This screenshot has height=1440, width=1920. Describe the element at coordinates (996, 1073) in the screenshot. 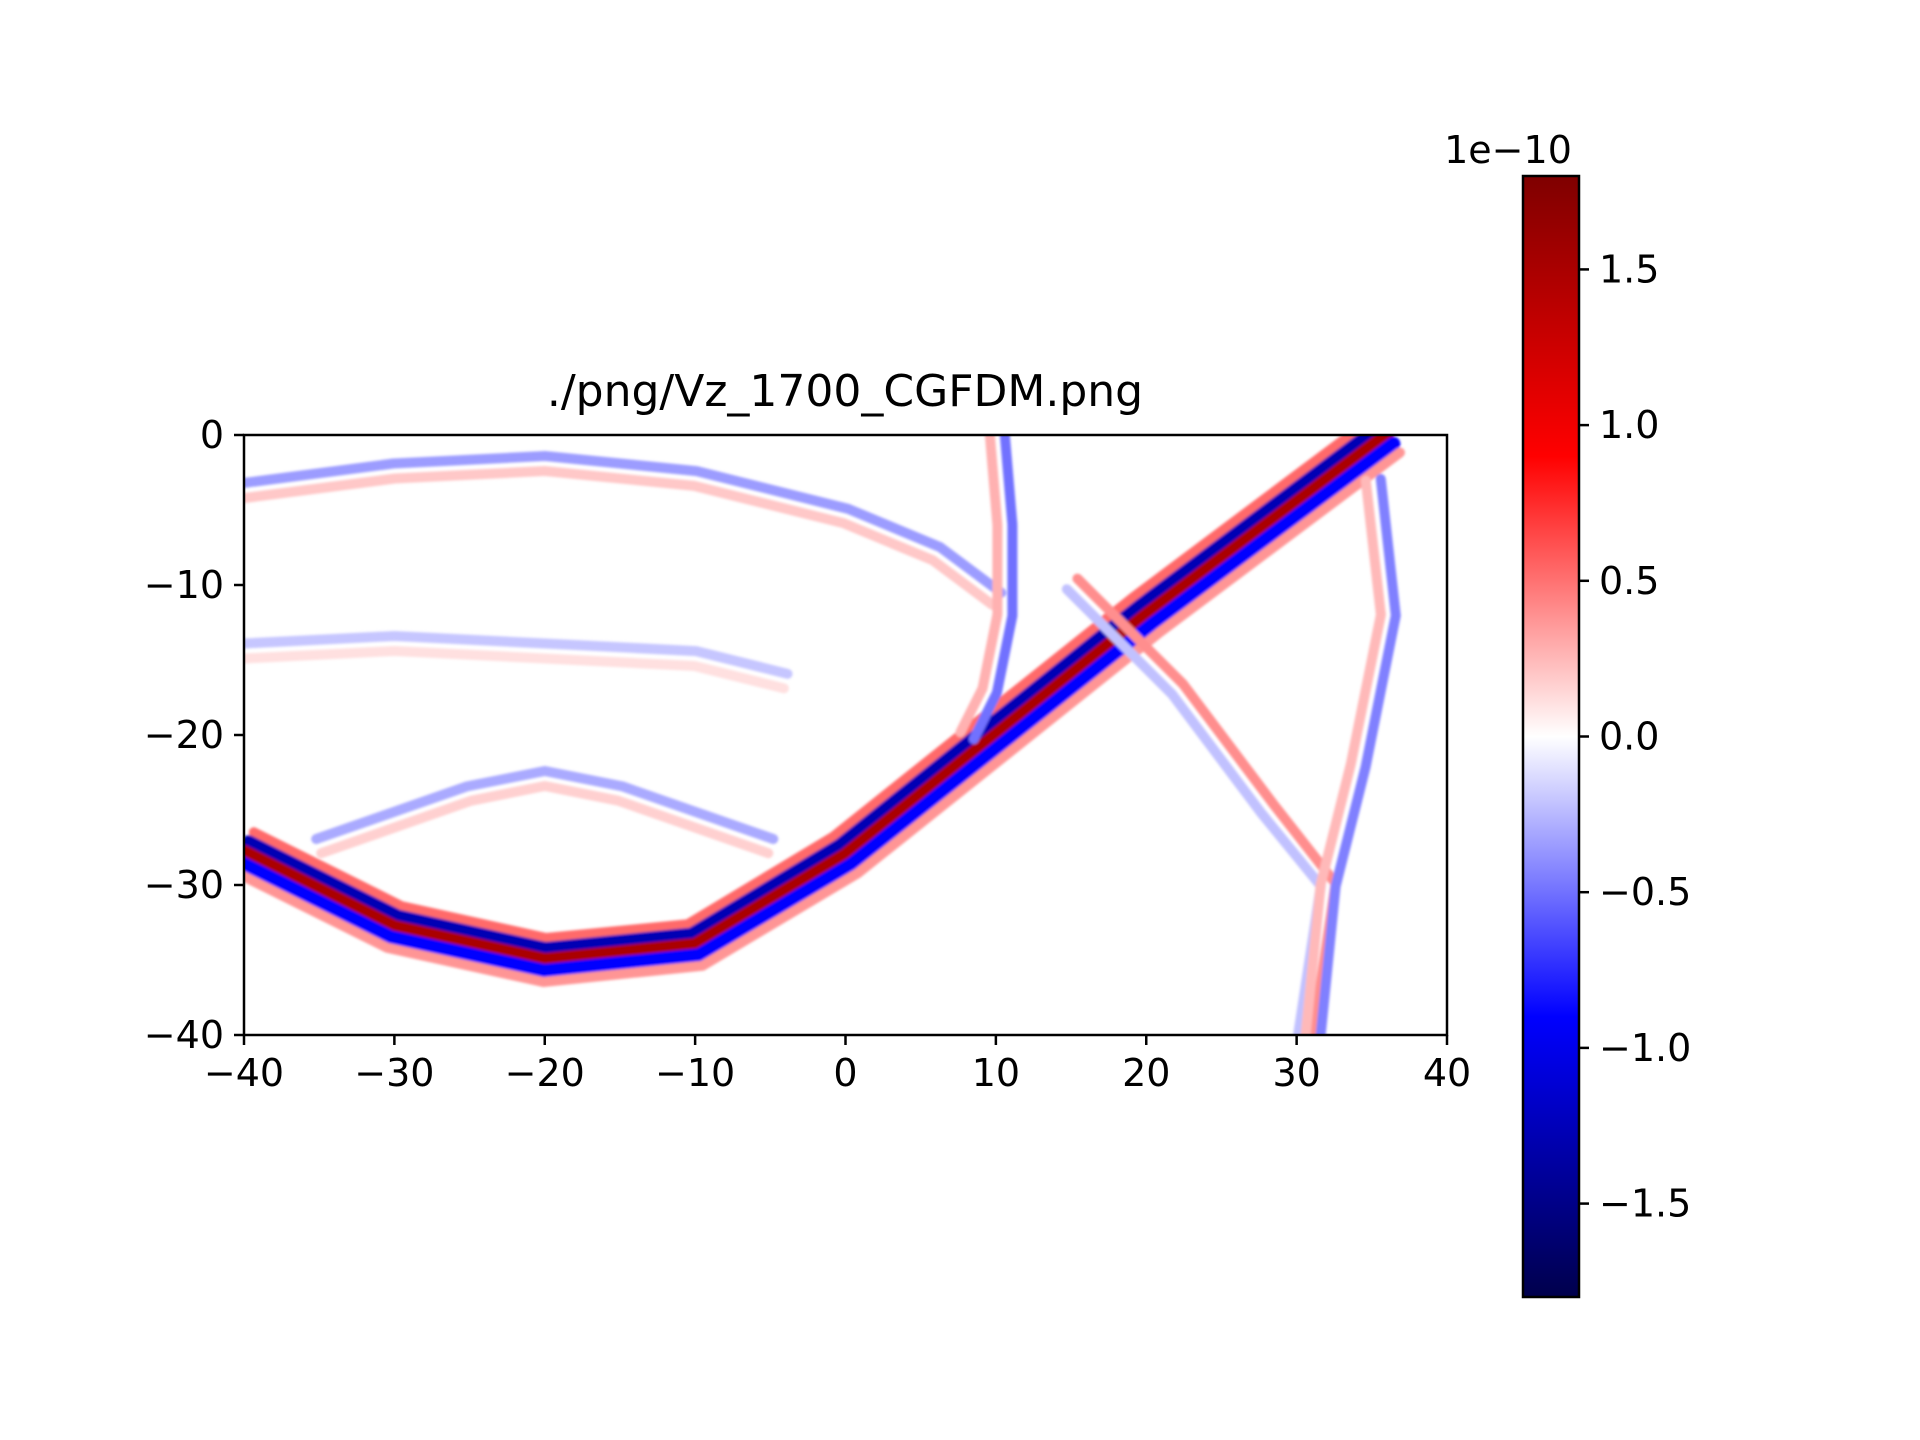

I see `x-tick-label: 10` at that location.